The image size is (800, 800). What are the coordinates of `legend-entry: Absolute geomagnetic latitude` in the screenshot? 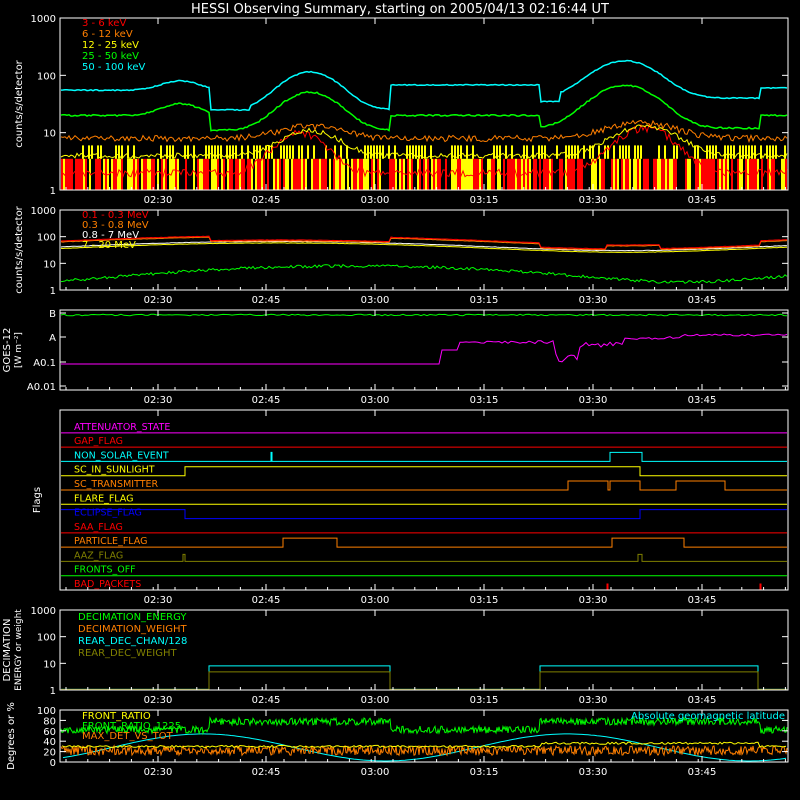 It's located at (708, 716).